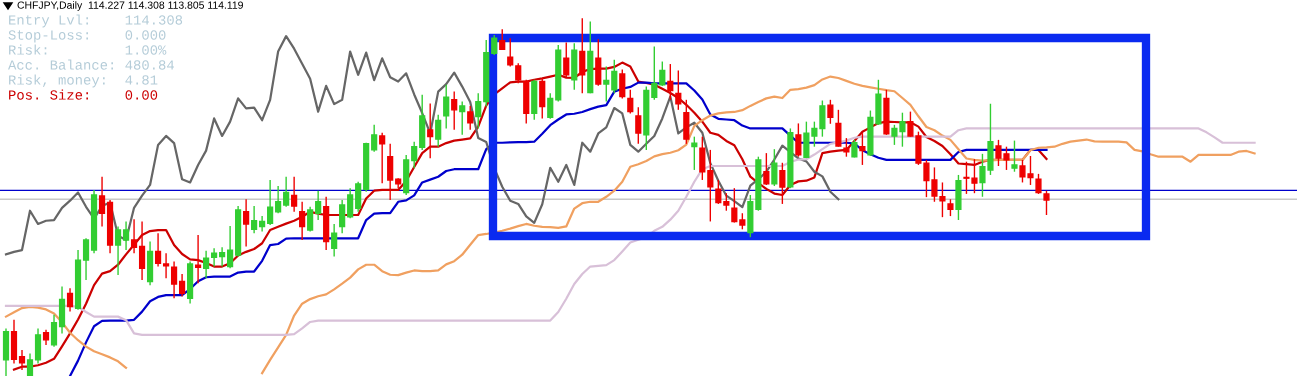 Image resolution: width=1297 pixels, height=376 pixels. I want to click on annotation: Risk, money: 4.81, so click(83, 81).